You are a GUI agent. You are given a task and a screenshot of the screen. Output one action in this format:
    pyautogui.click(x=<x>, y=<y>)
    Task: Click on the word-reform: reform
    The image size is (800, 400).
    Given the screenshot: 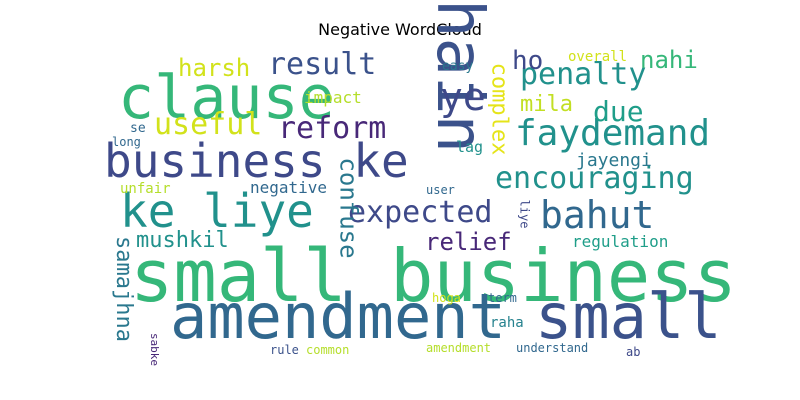 What is the action you would take?
    pyautogui.click(x=332, y=128)
    